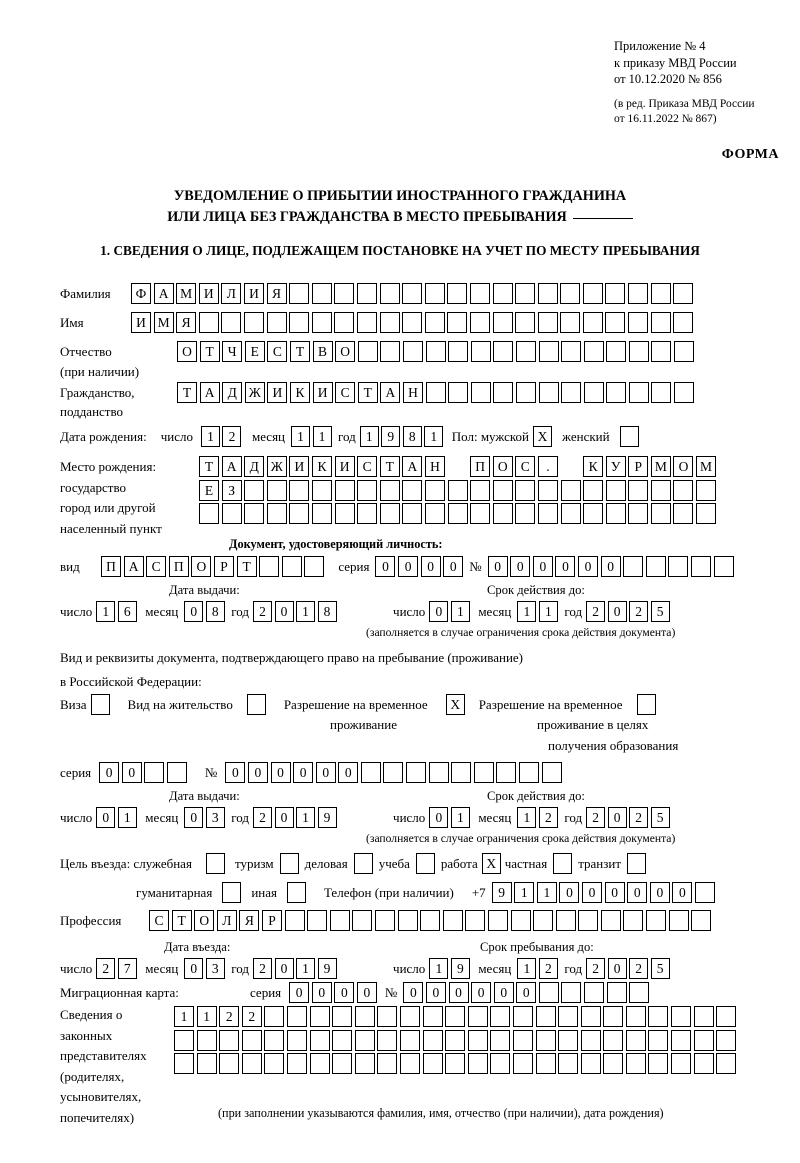 The image size is (800, 1163). Describe the element at coordinates (249, 920) in the screenshot. I see `char-box: Я` at that location.